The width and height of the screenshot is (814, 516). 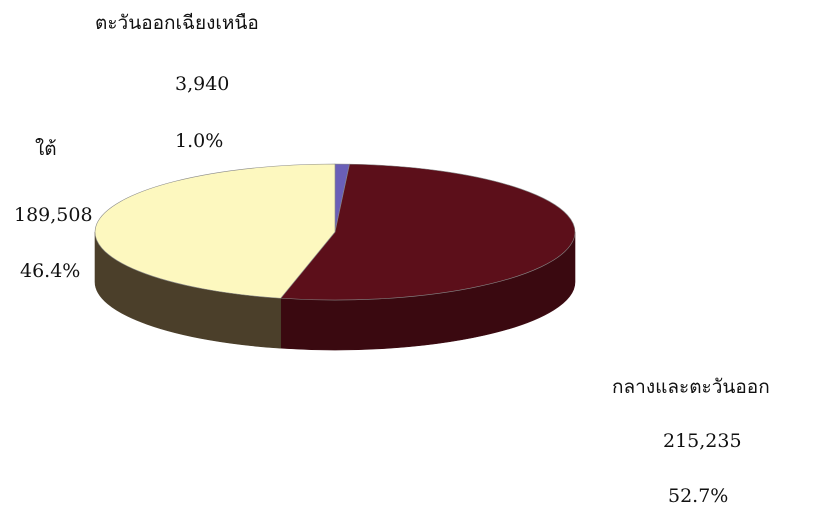 What do you see at coordinates (698, 496) in the screenshot?
I see `slice-label-central-east-percent: 52.7%` at bounding box center [698, 496].